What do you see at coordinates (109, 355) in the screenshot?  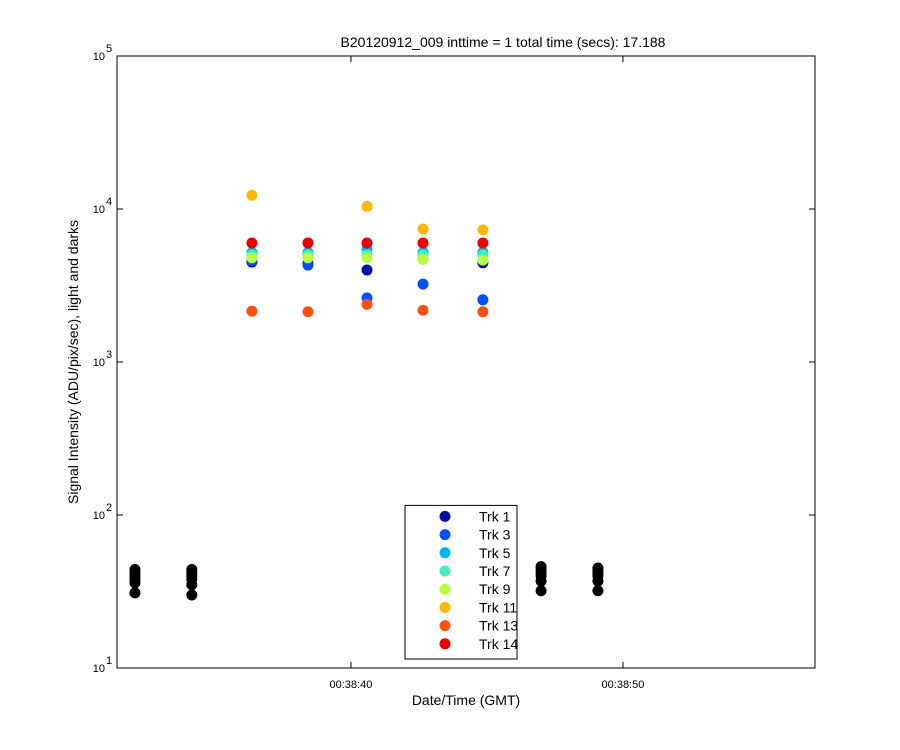 I see `y-tick-exponent: 3` at bounding box center [109, 355].